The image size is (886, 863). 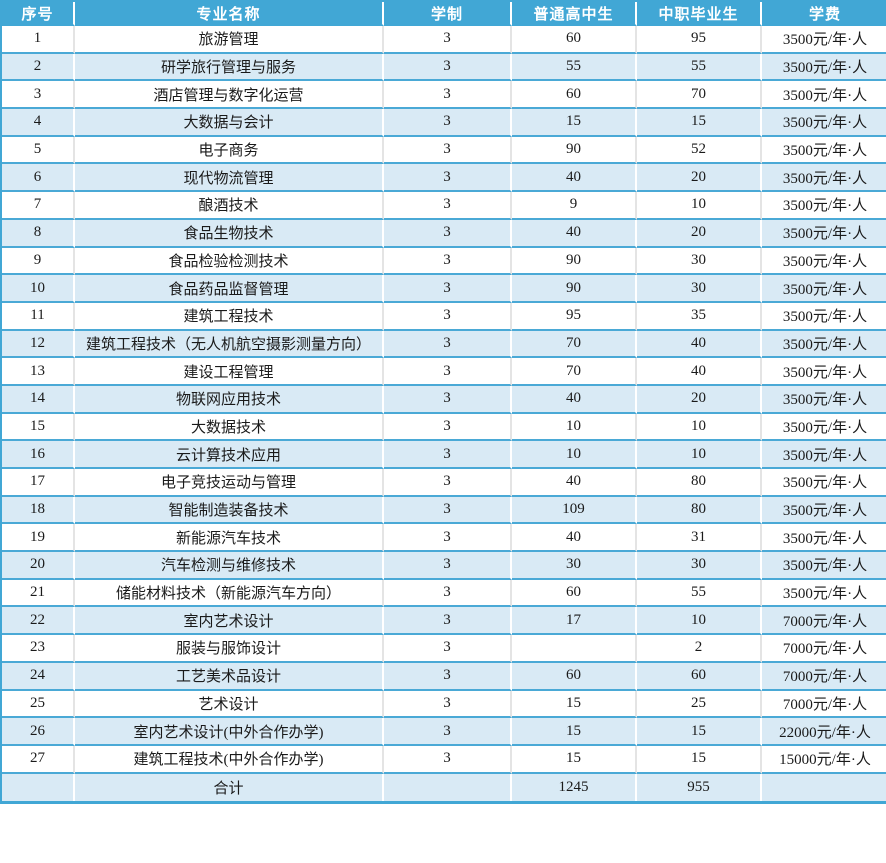 What do you see at coordinates (444, 14) in the screenshot?
I see `table-header: 序号 专业名称 学制 普通高中生 中职毕业生 学费` at bounding box center [444, 14].